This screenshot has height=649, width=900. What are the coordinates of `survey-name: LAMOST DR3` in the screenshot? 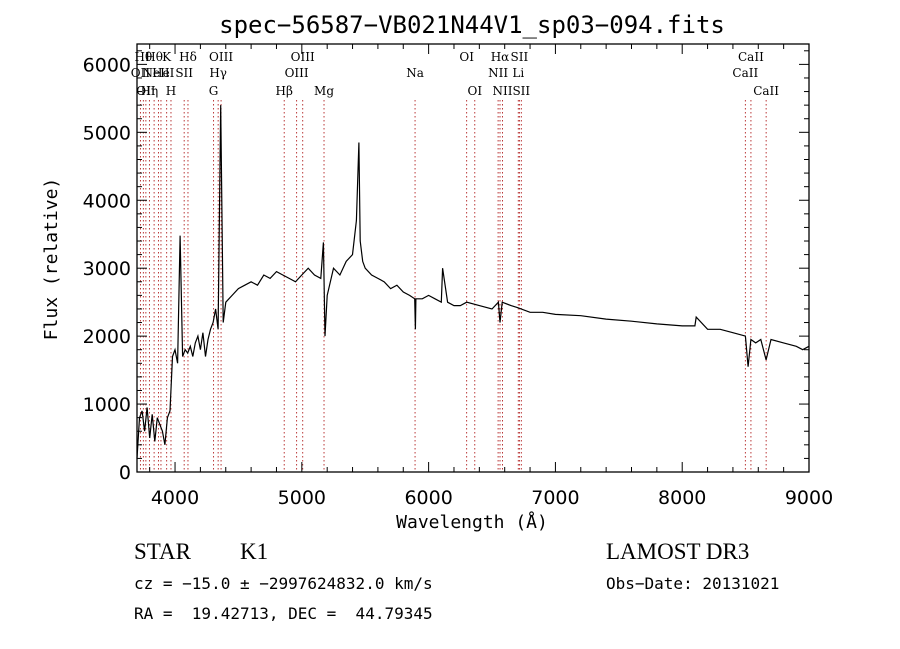 It's located at (678, 551).